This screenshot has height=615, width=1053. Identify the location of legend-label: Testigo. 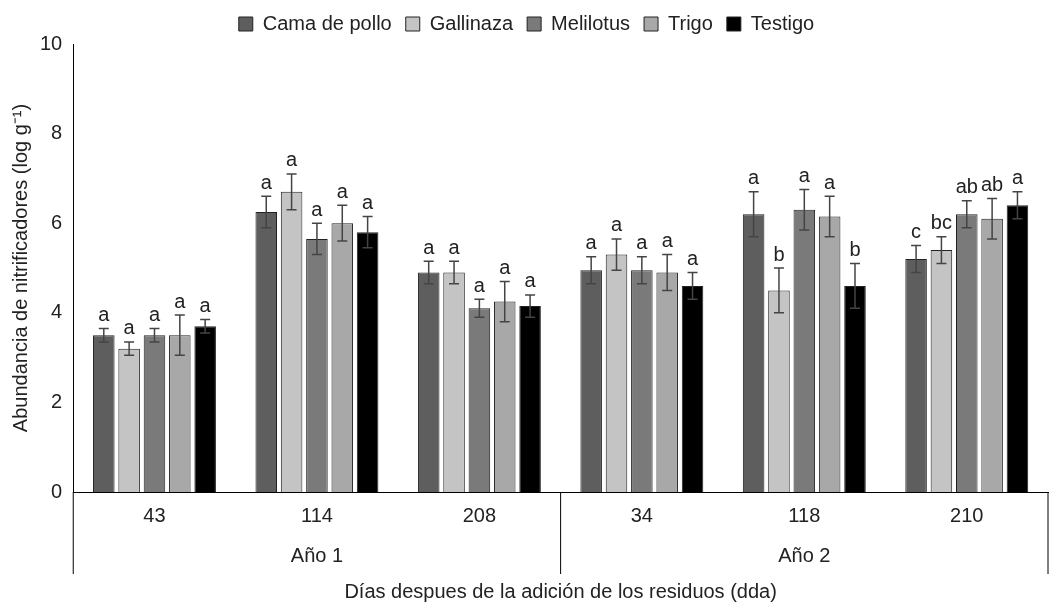
(782, 22).